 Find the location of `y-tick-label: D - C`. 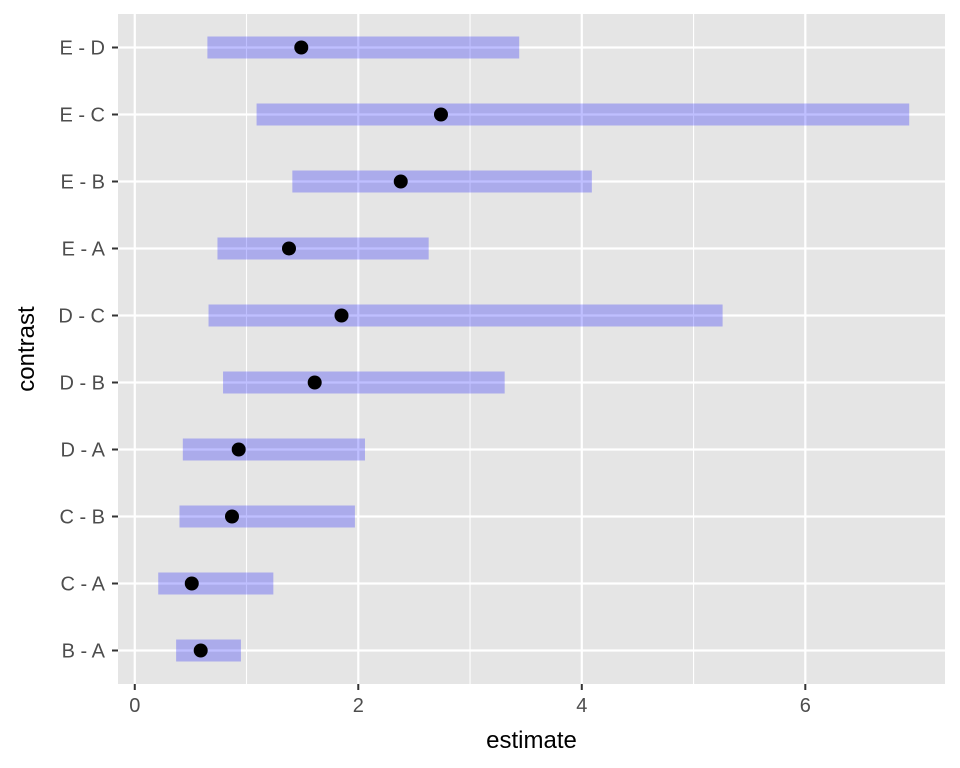

y-tick-label: D - C is located at coordinates (81, 317).